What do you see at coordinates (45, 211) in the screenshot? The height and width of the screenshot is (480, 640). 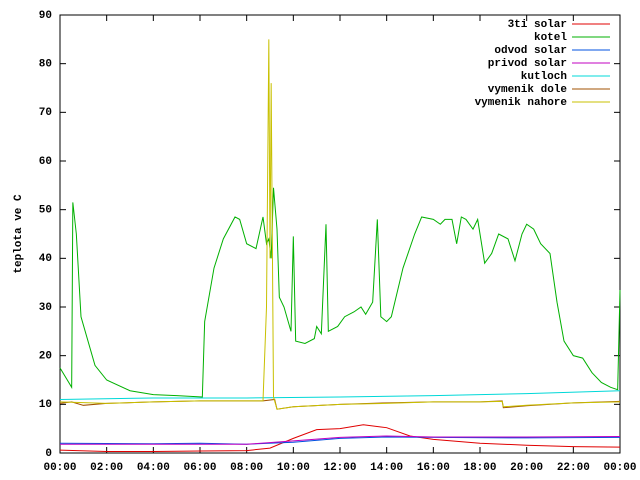 I see `y-tick-label: 50` at bounding box center [45, 211].